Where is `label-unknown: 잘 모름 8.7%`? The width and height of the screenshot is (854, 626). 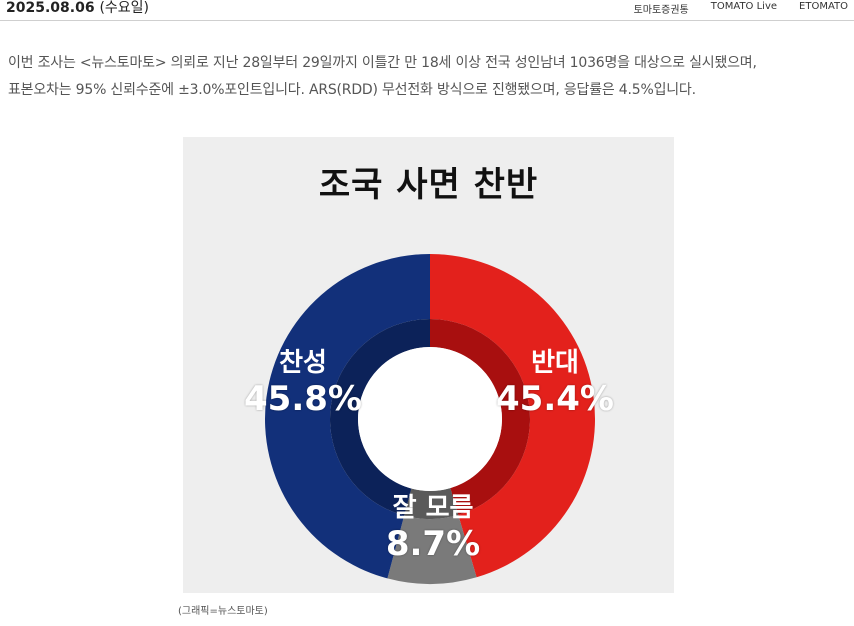 label-unknown: 잘 모름 8.7% is located at coordinates (433, 528).